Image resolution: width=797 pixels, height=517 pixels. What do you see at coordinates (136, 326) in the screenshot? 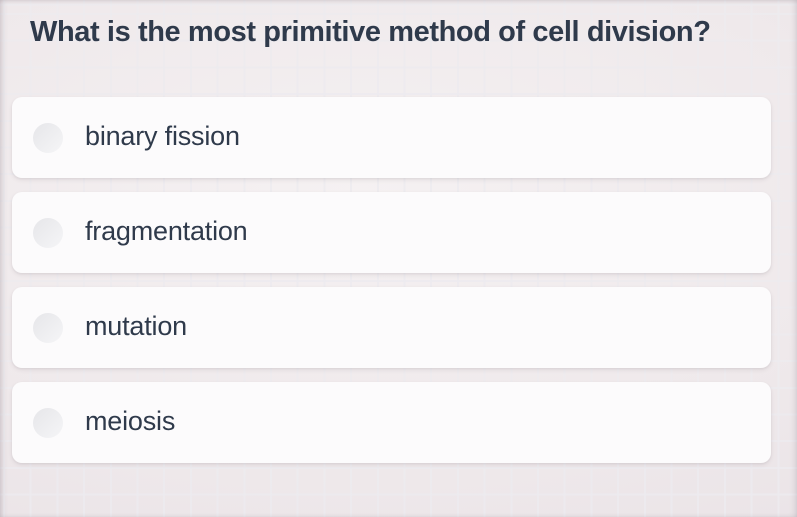
I see `answer-option-label: mutation` at bounding box center [136, 326].